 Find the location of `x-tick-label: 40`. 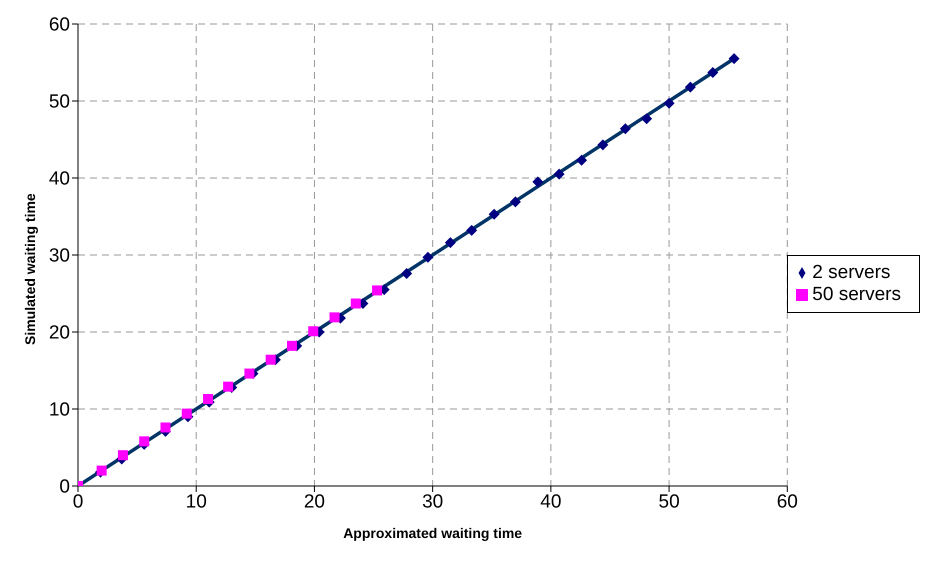

x-tick-label: 40 is located at coordinates (551, 501).